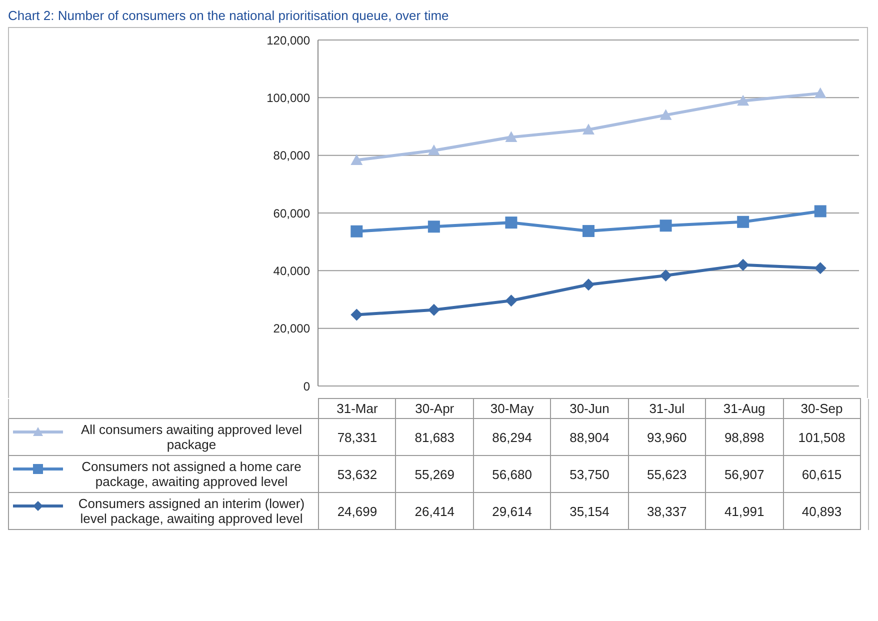  What do you see at coordinates (191, 511) in the screenshot?
I see `legend-label: Consumers assigned an interim (lower) level package, awaiting approved level` at bounding box center [191, 511].